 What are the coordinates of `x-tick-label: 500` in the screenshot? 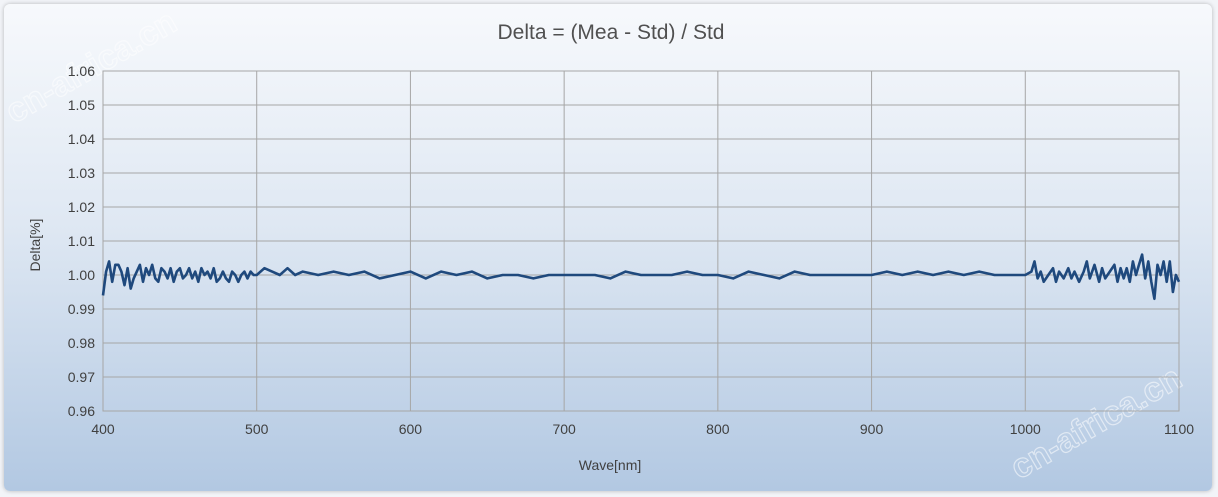 It's located at (257, 429).